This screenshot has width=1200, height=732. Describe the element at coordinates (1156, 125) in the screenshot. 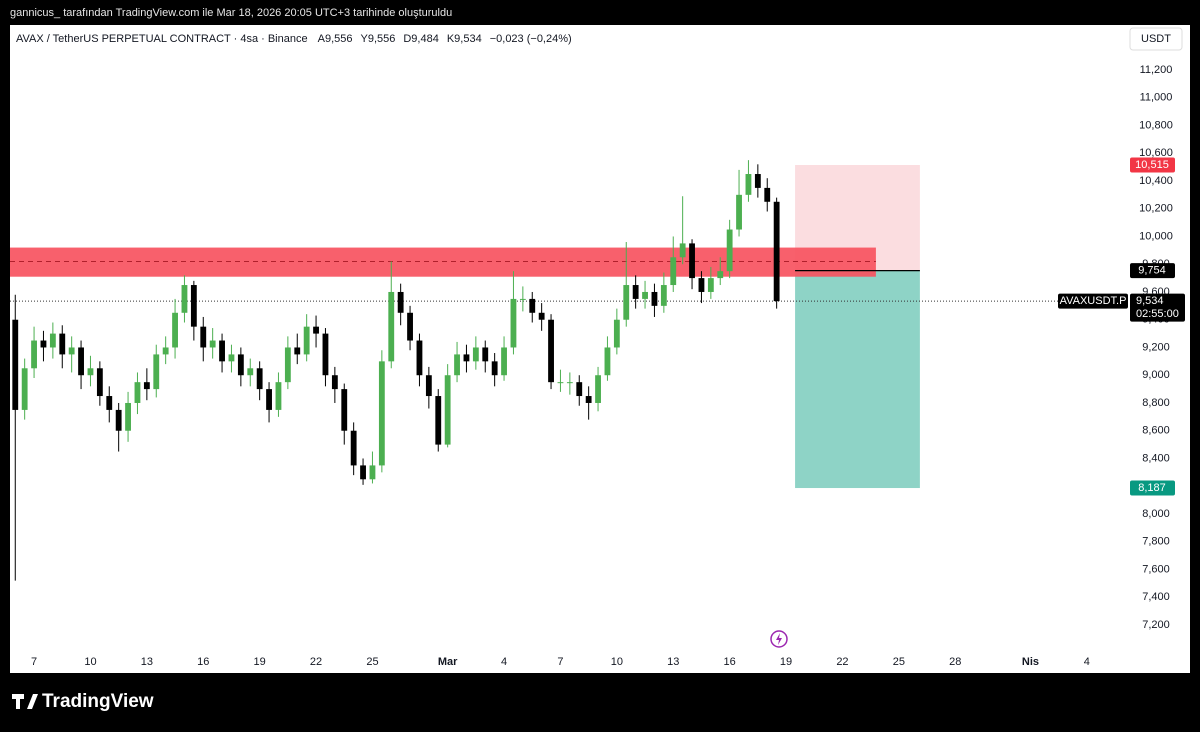

I see `y-tick-label: 10,800` at that location.